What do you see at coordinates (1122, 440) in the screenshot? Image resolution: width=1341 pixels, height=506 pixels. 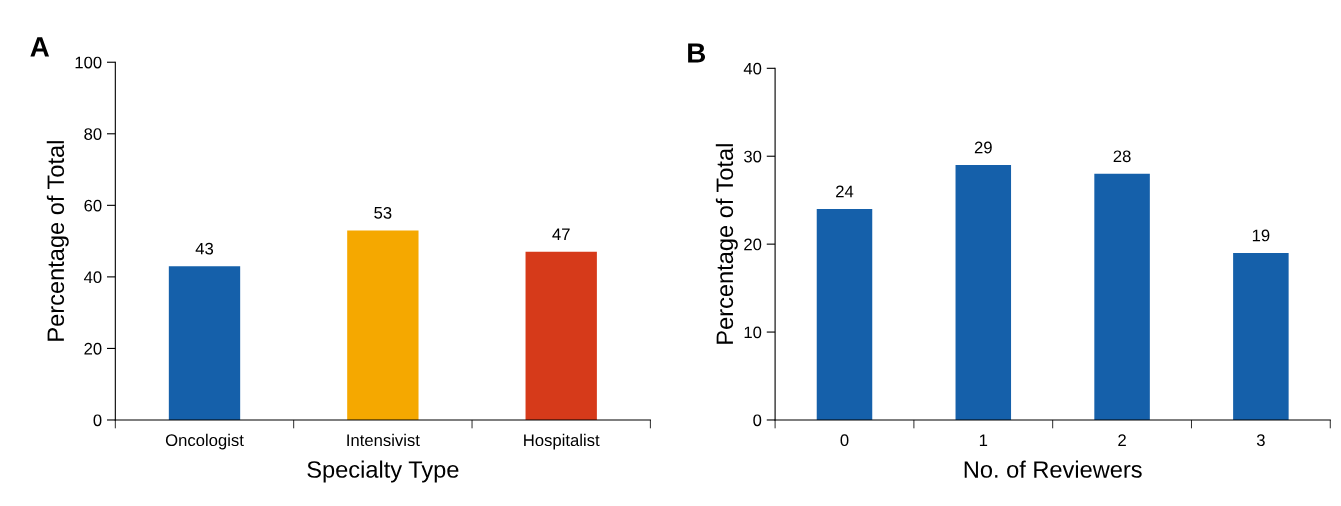 I see `x-tick-label: 2` at bounding box center [1122, 440].